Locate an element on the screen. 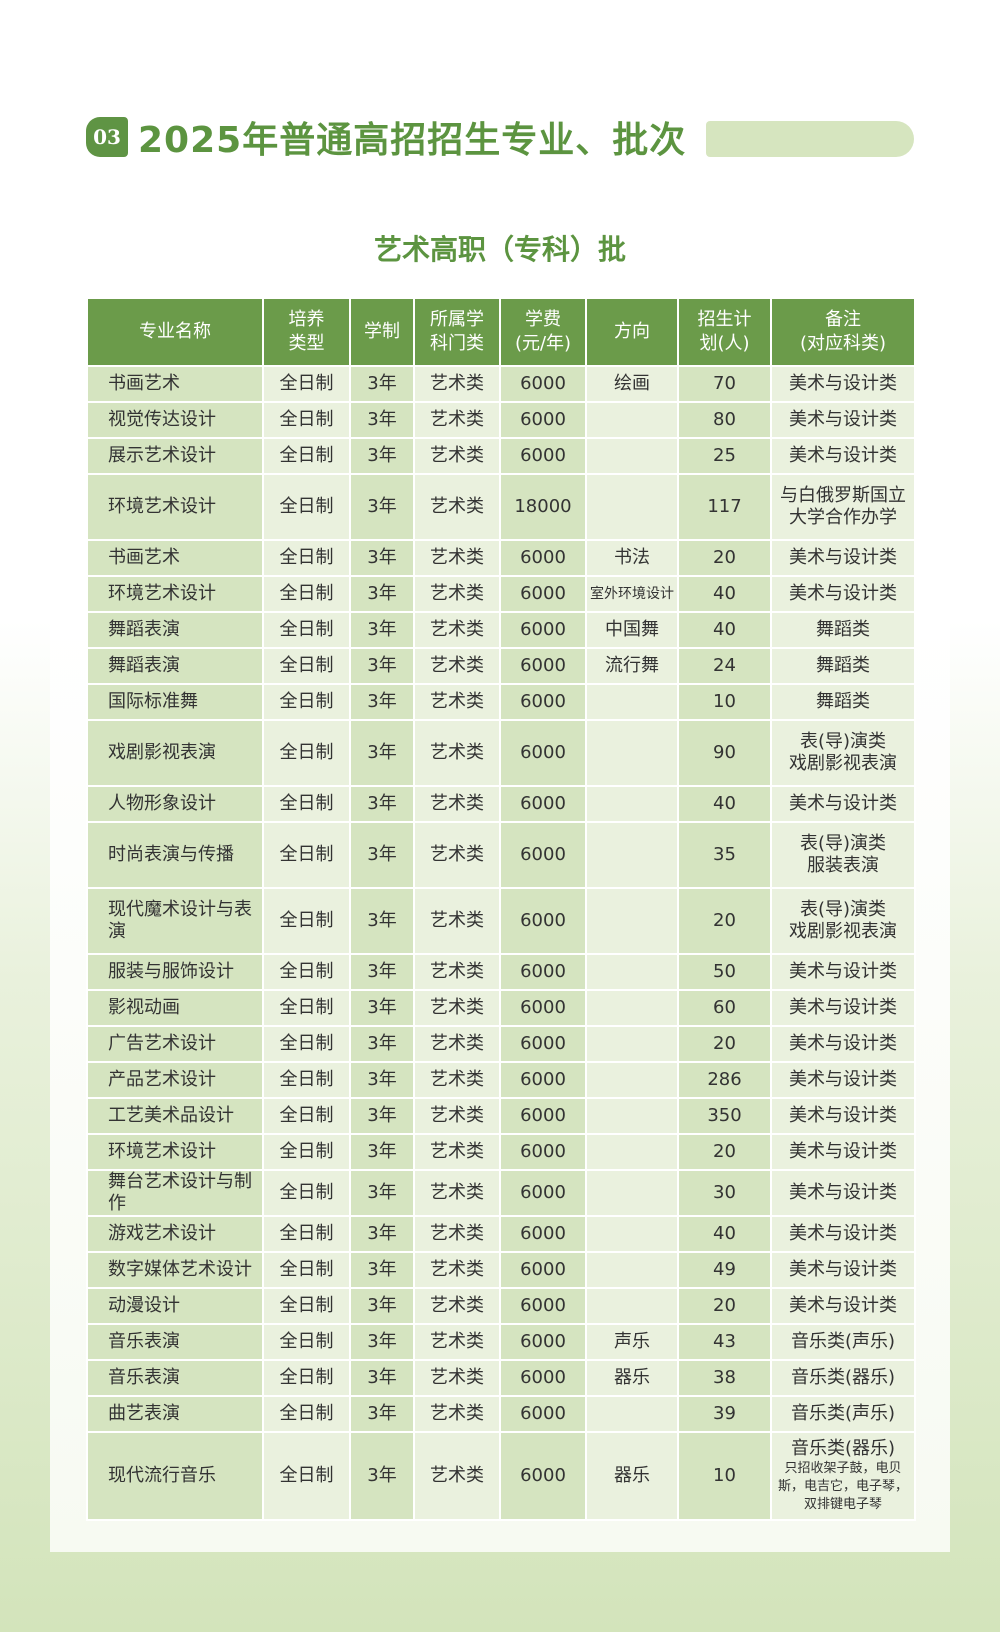 This screenshot has width=1000, height=1632. cell-enrollment-plan: 117 is located at coordinates (724, 507).